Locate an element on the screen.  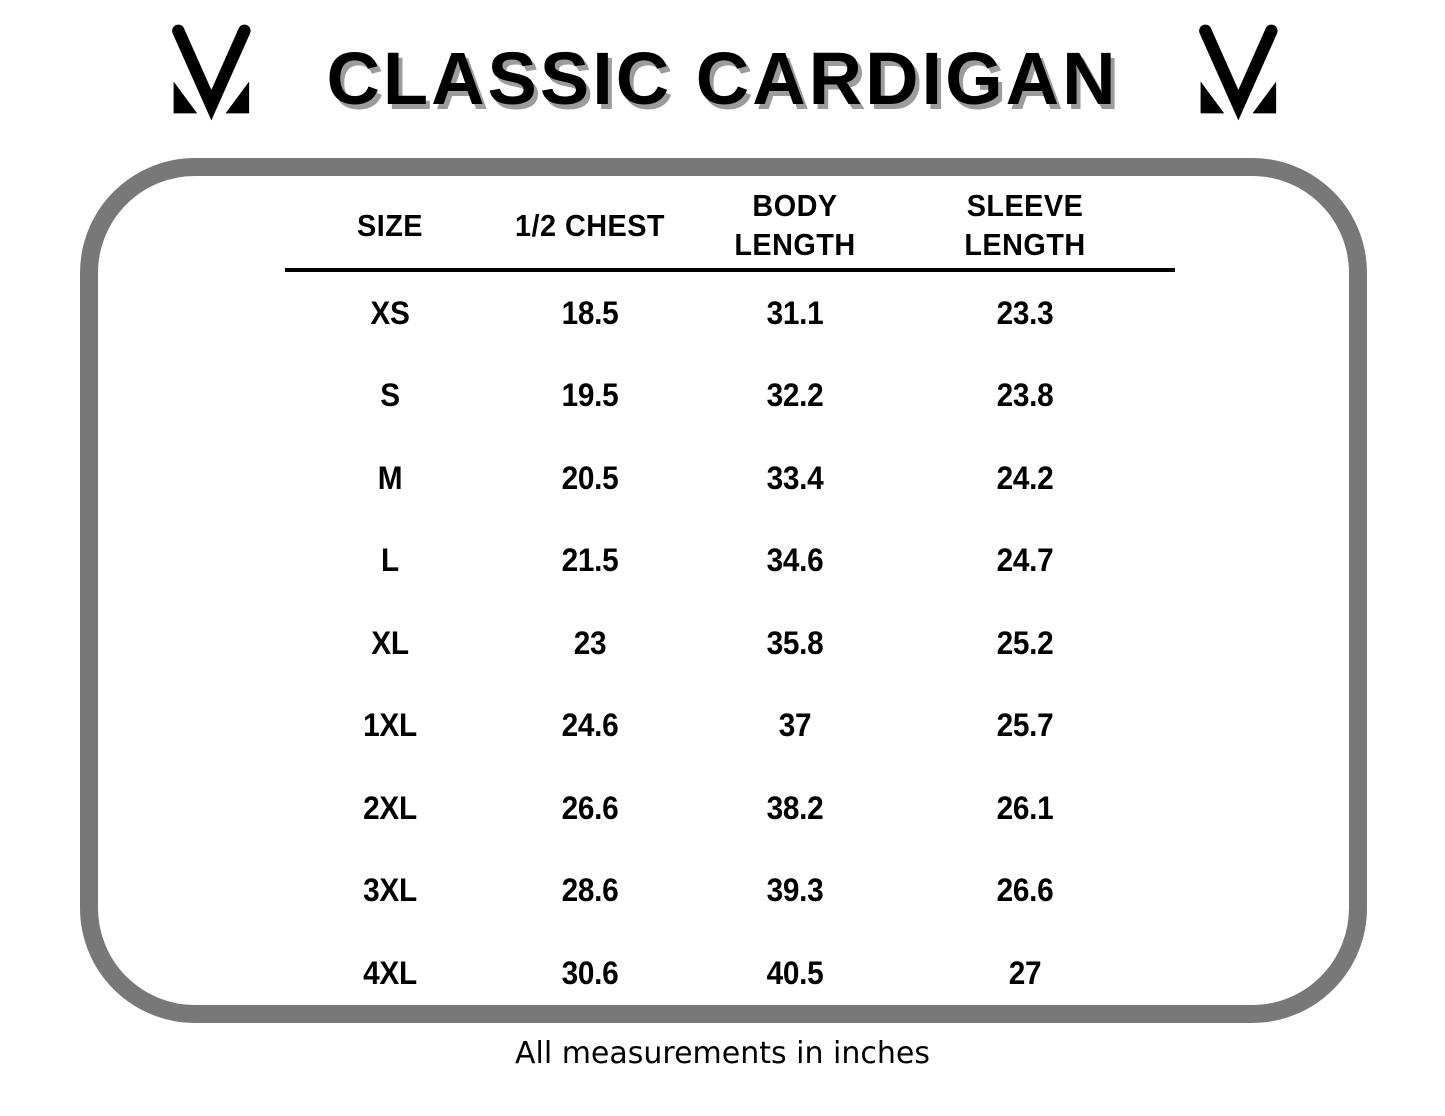
size-cell: M is located at coordinates (390, 477).